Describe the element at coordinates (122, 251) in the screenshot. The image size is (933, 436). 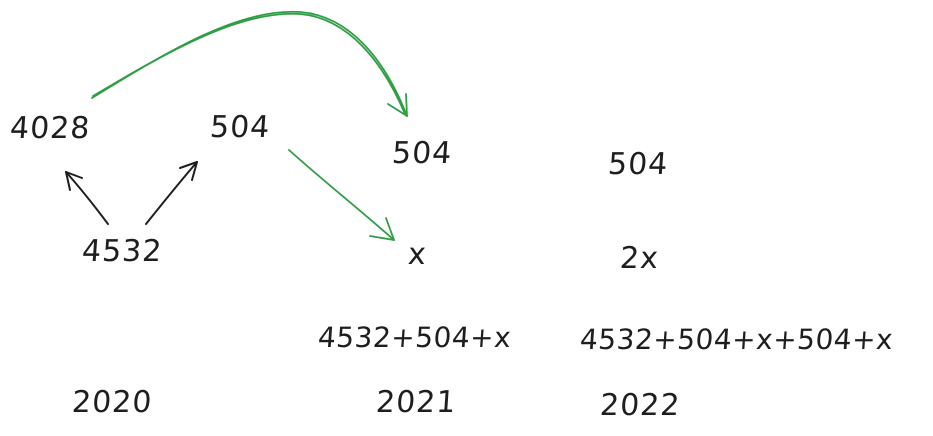
I see `node-4532: 4532` at that location.